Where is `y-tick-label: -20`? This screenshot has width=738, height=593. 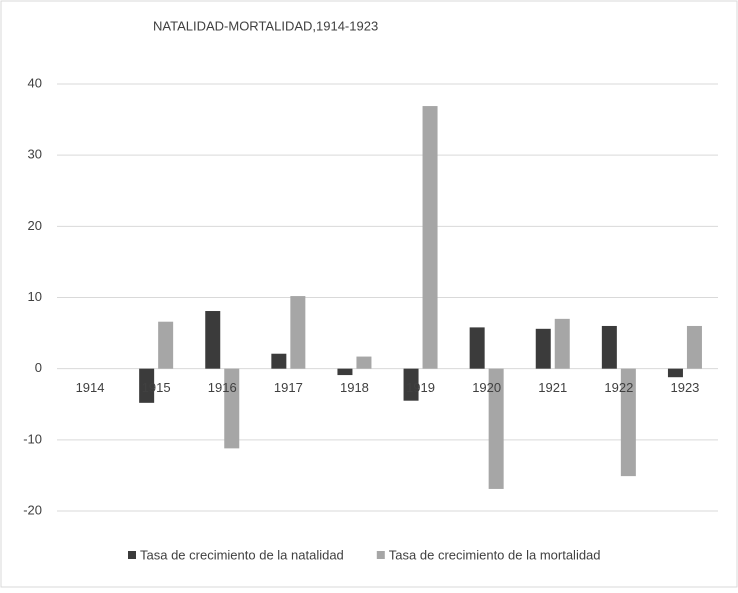
y-tick-label: -20 is located at coordinates (32, 509).